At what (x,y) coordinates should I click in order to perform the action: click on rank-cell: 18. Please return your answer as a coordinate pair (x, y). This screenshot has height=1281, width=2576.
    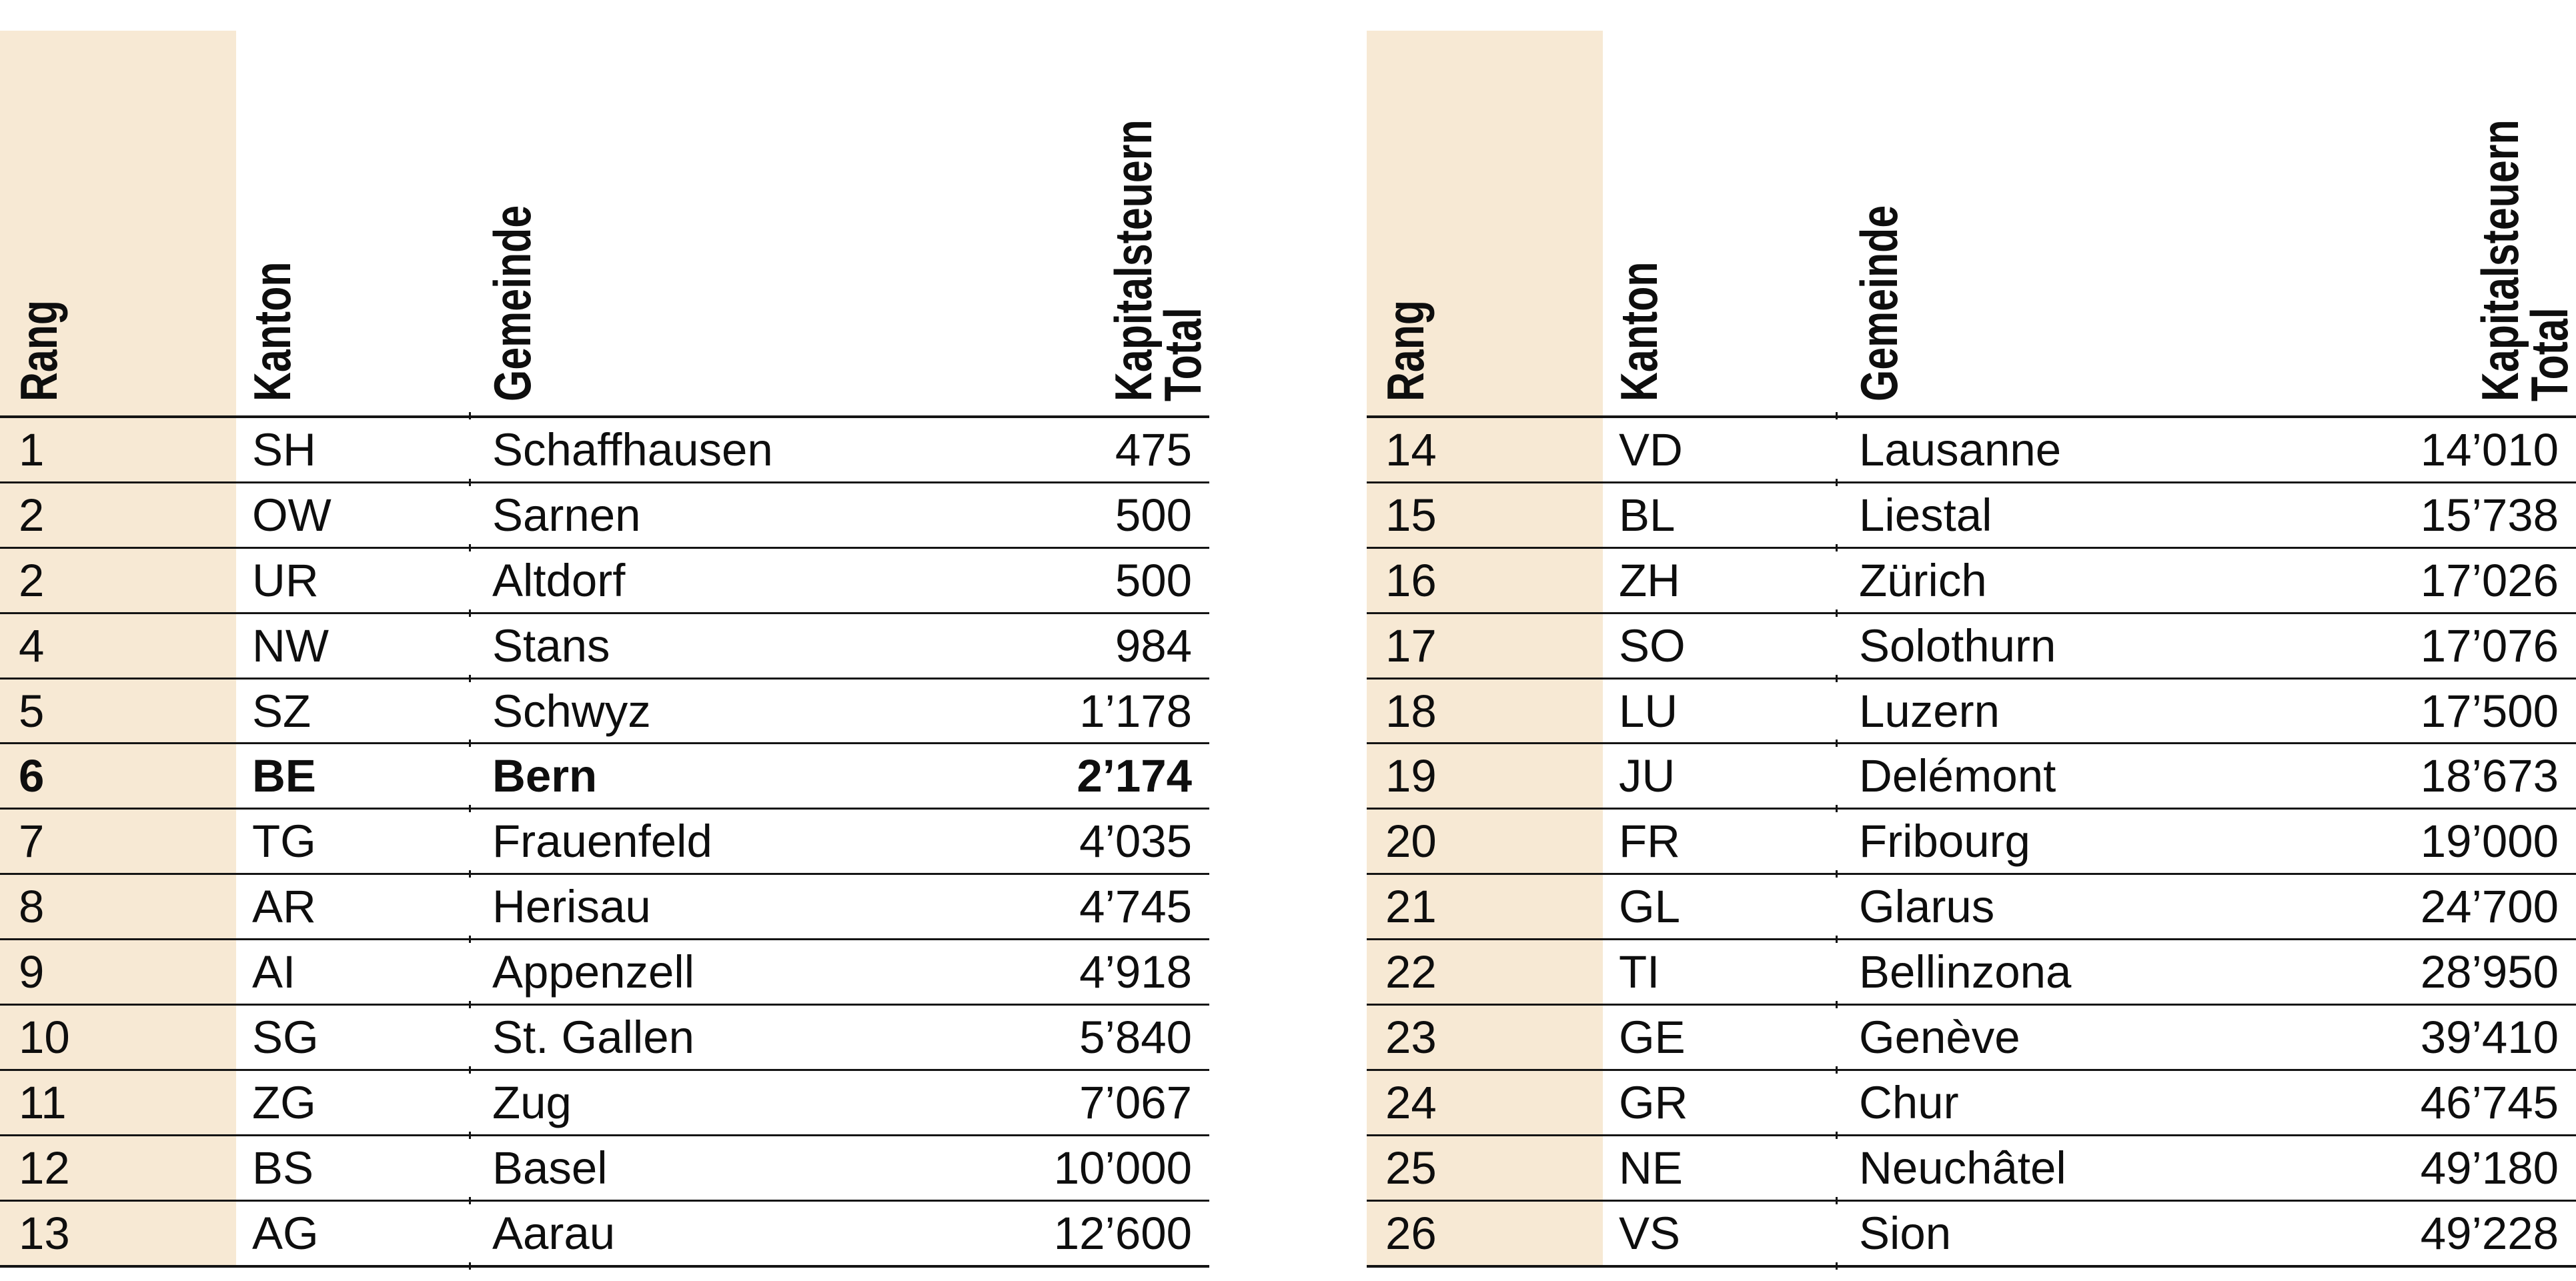
    Looking at the image, I should click on (1411, 711).